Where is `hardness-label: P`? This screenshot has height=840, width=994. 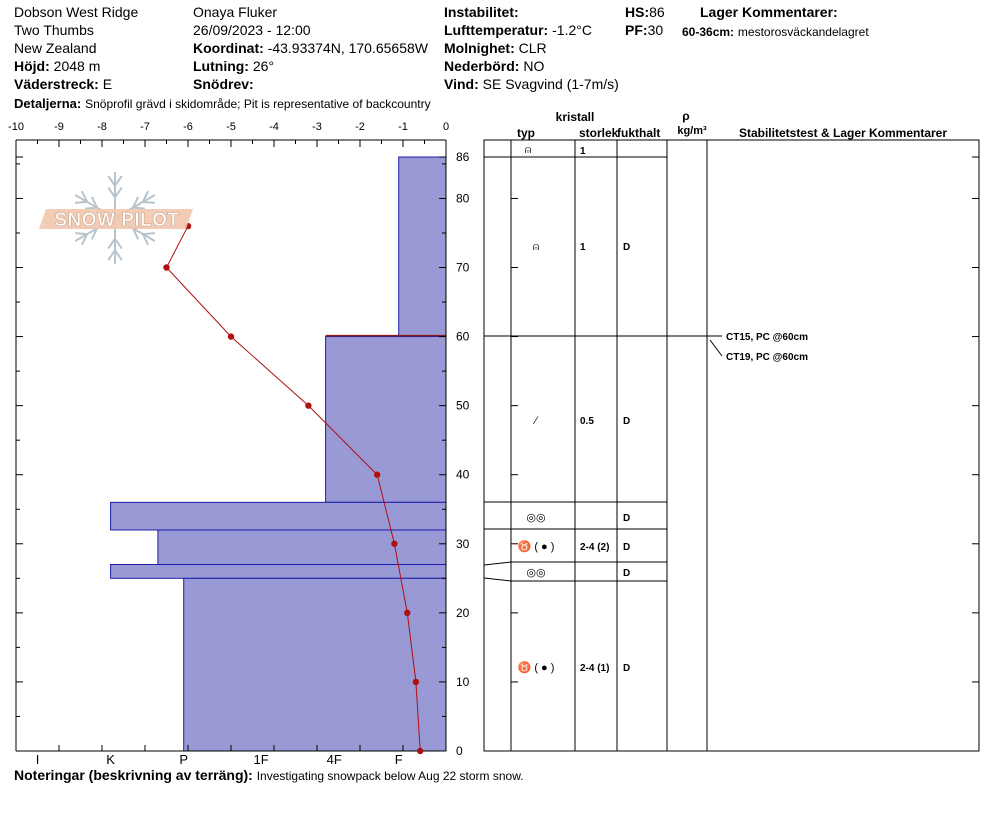
hardness-label: P is located at coordinates (183, 759).